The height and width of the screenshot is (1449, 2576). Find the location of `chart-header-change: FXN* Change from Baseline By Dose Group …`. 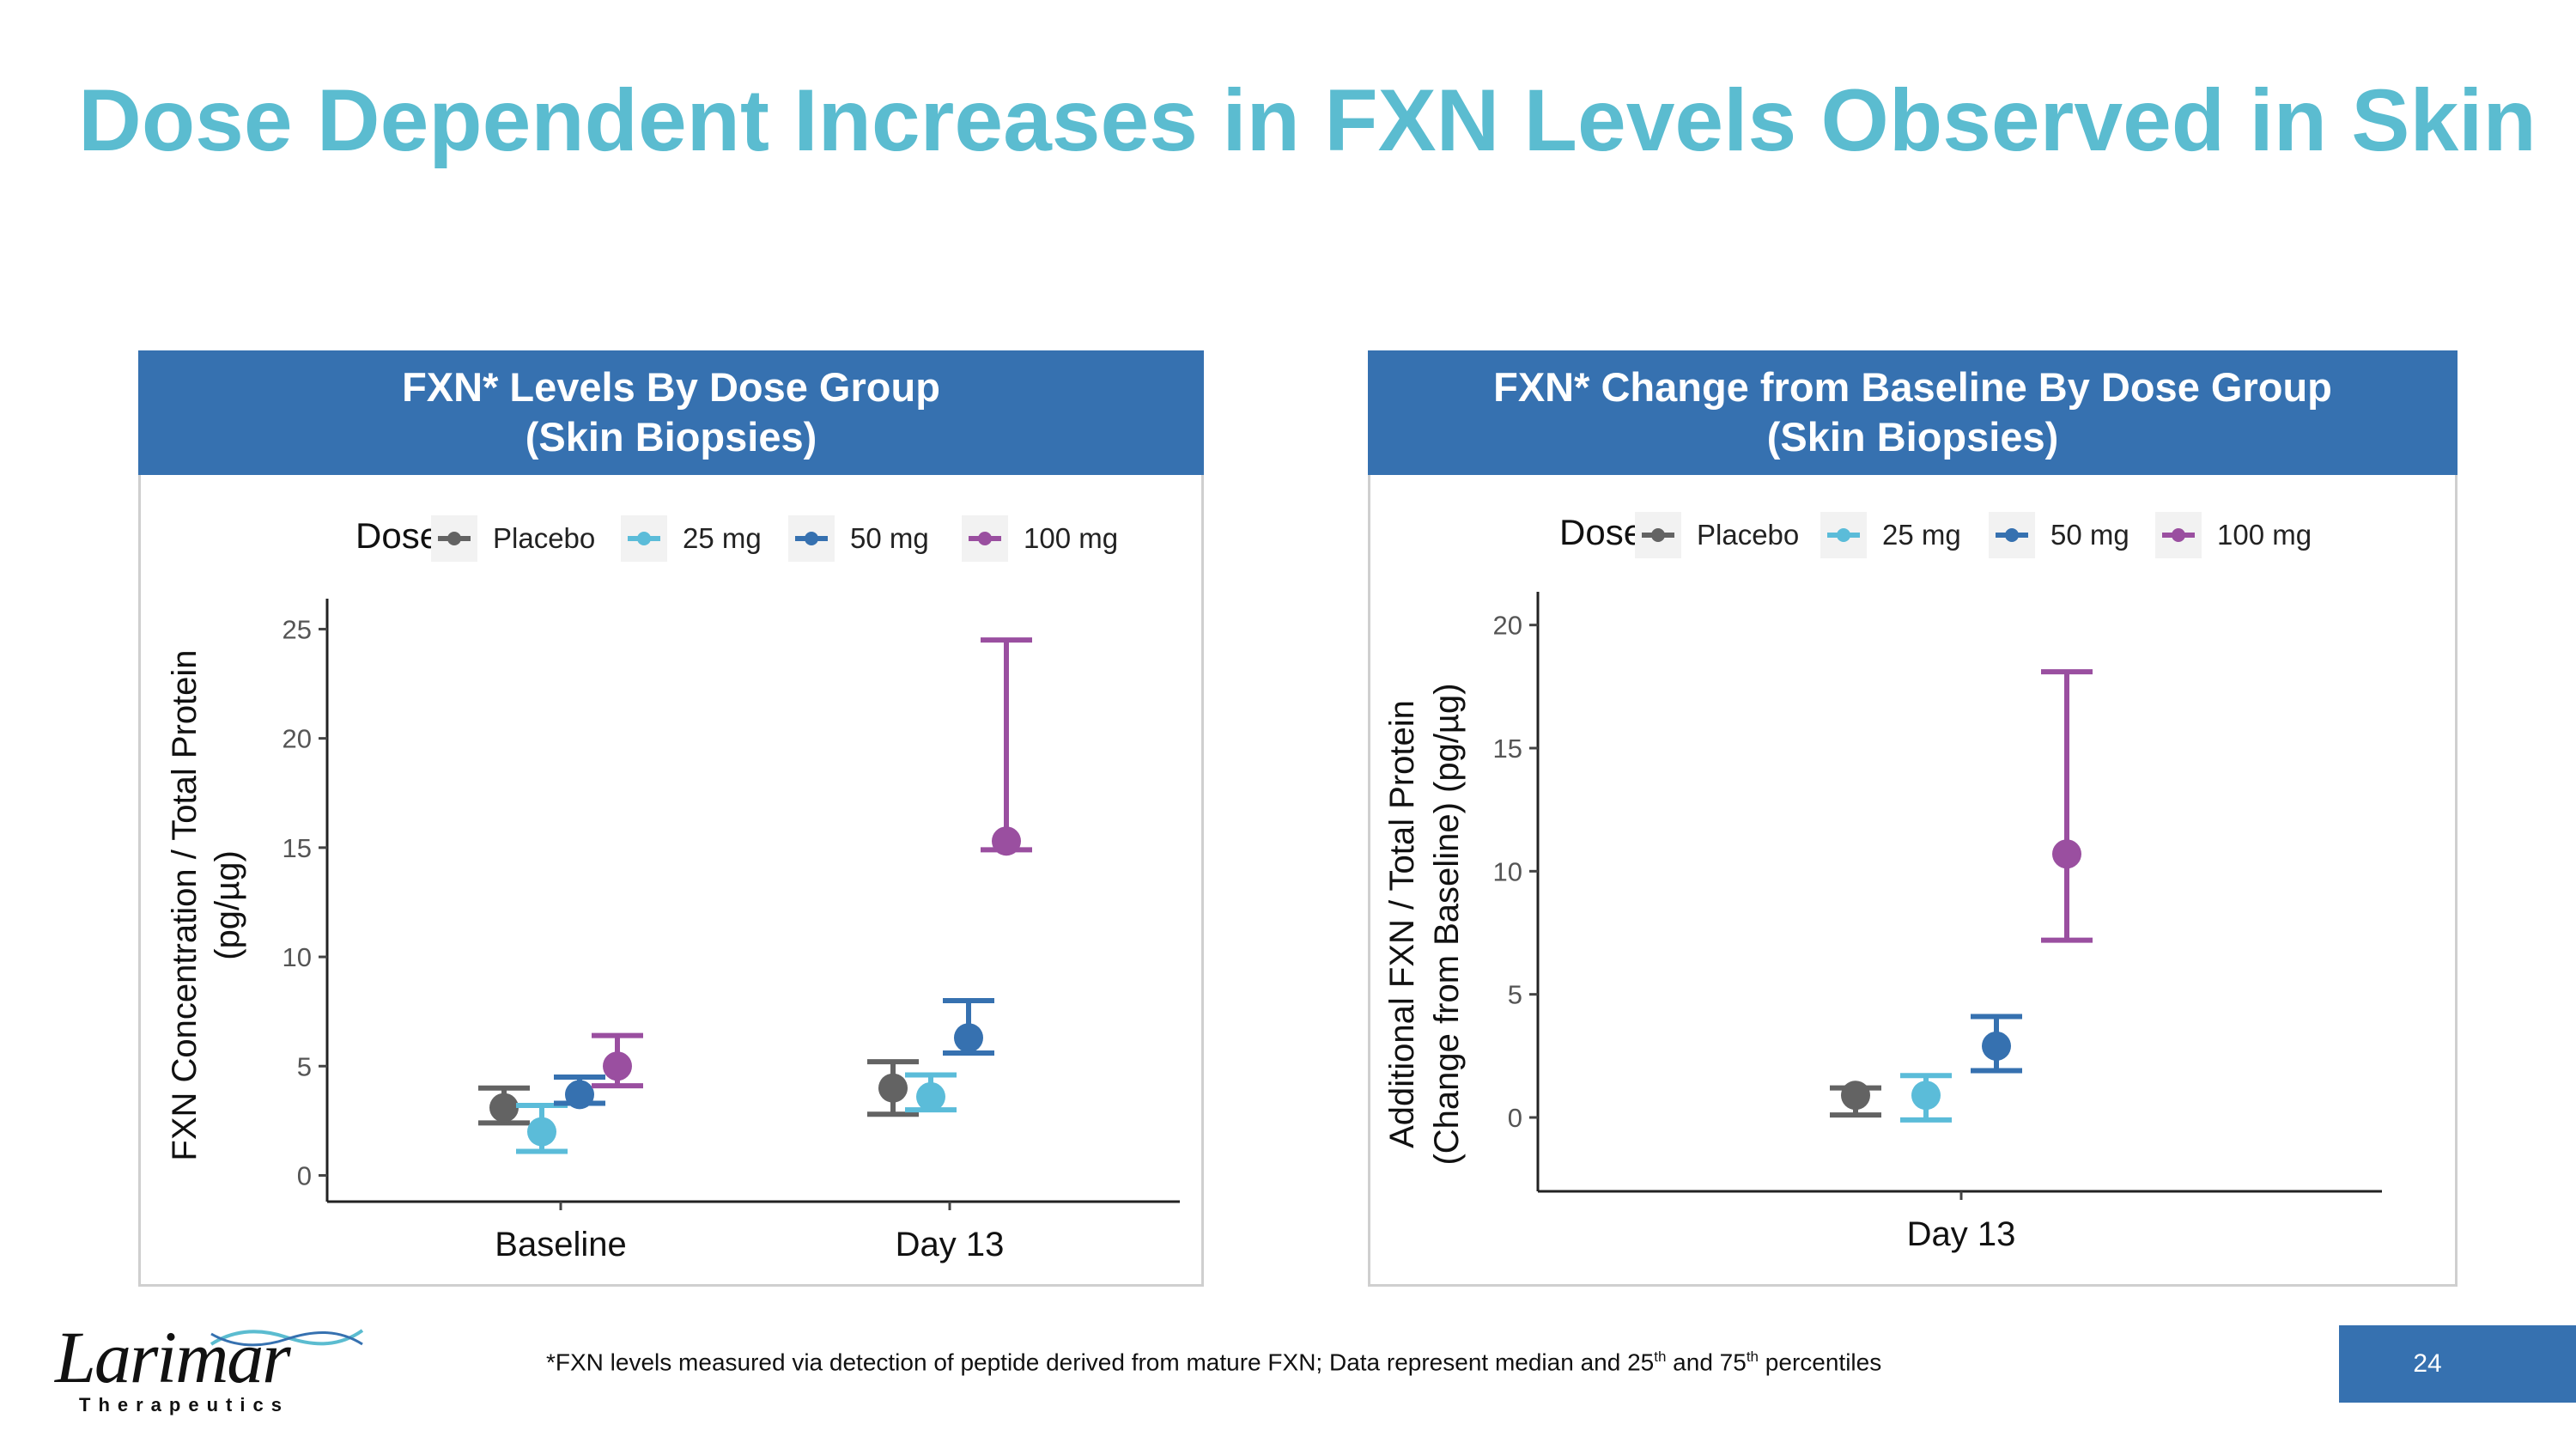

chart-header-change: FXN* Change from Baseline By Dose Group … is located at coordinates (1913, 412).